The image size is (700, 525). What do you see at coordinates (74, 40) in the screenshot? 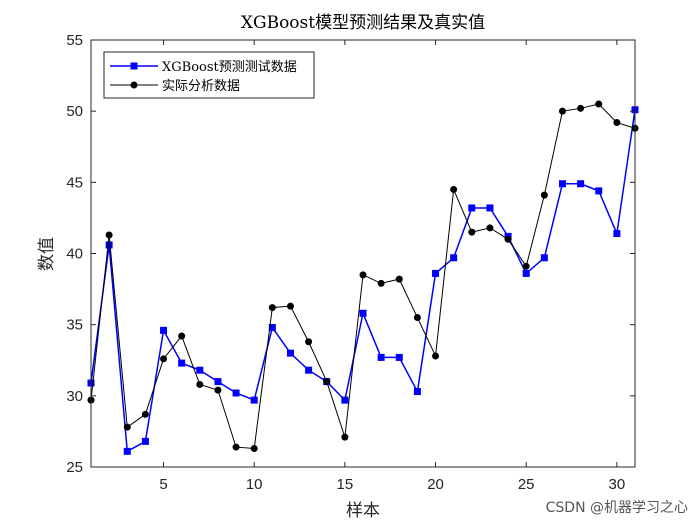
I see `y-tick-label: 55` at bounding box center [74, 40].